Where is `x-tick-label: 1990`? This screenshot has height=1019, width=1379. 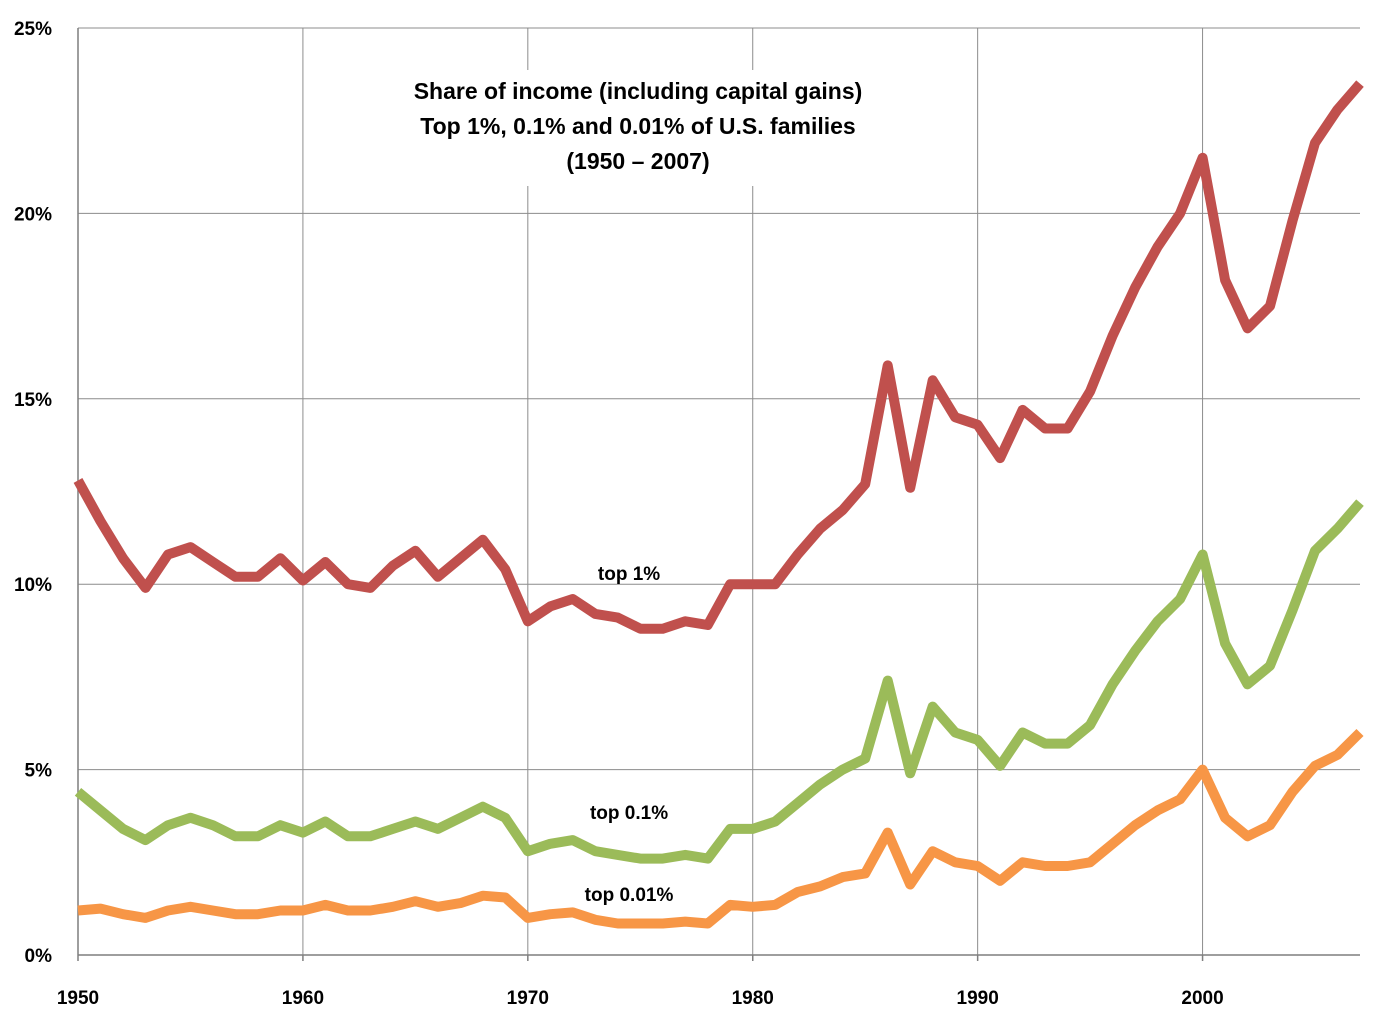
x-tick-label: 1990 is located at coordinates (978, 998).